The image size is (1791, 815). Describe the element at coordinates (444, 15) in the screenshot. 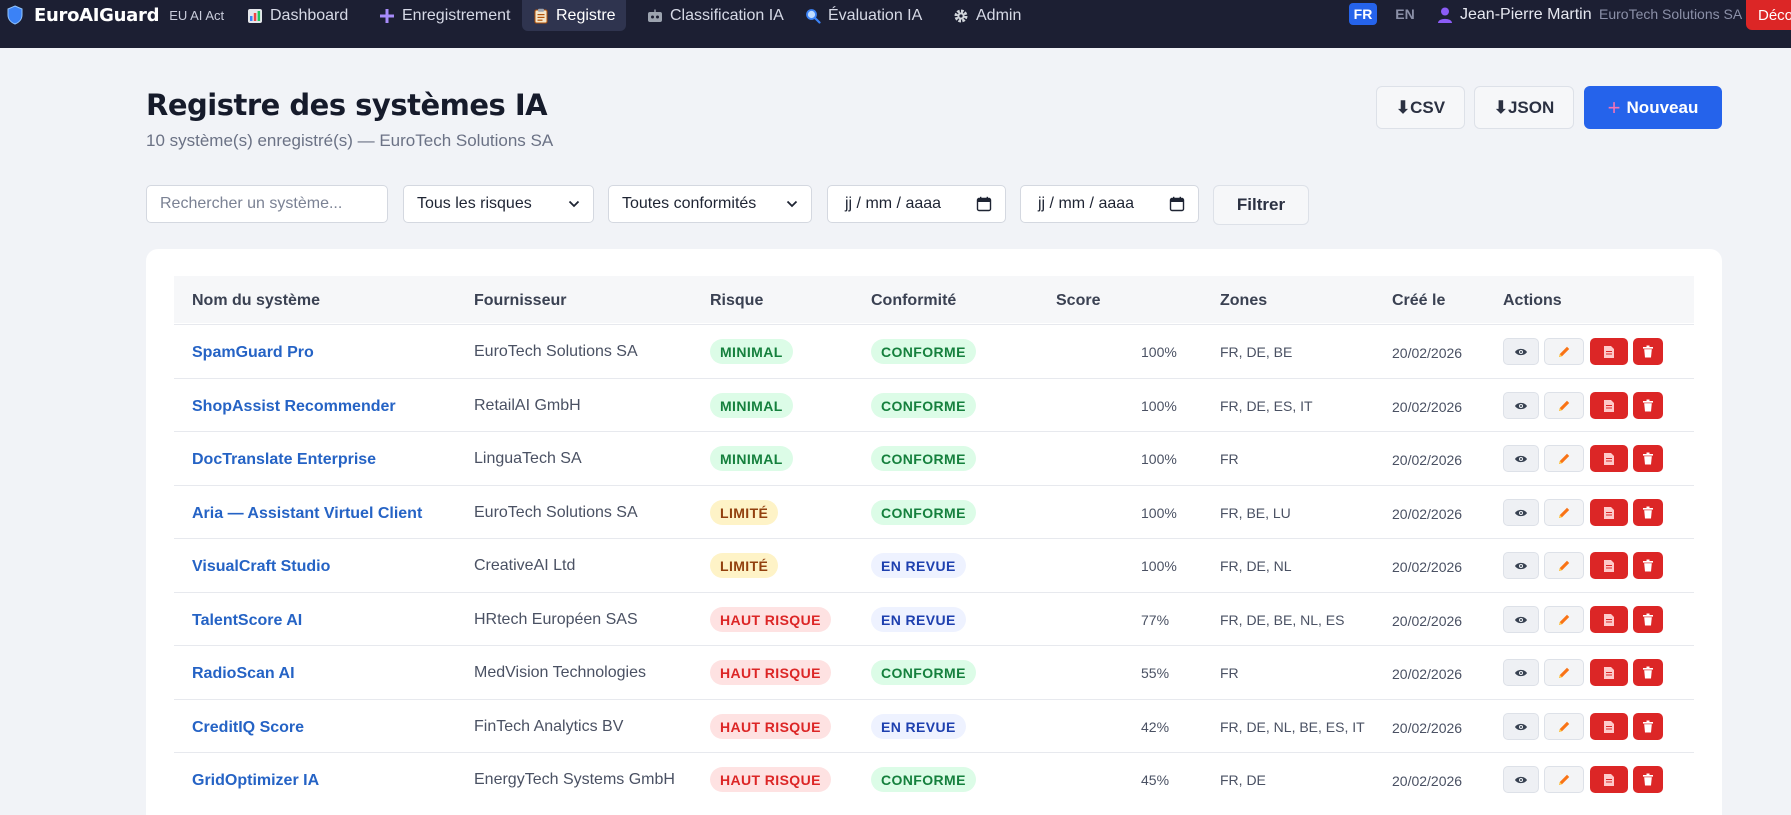

I see `nav-enregistrement: Enregistrement` at that location.